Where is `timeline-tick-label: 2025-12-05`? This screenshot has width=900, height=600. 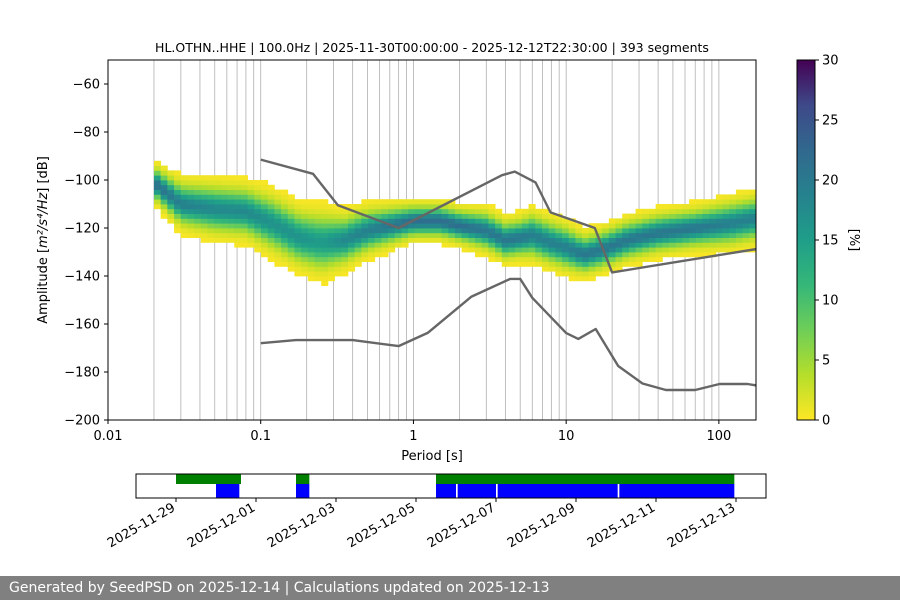
timeline-tick-label: 2025-12-05 is located at coordinates (381, 525).